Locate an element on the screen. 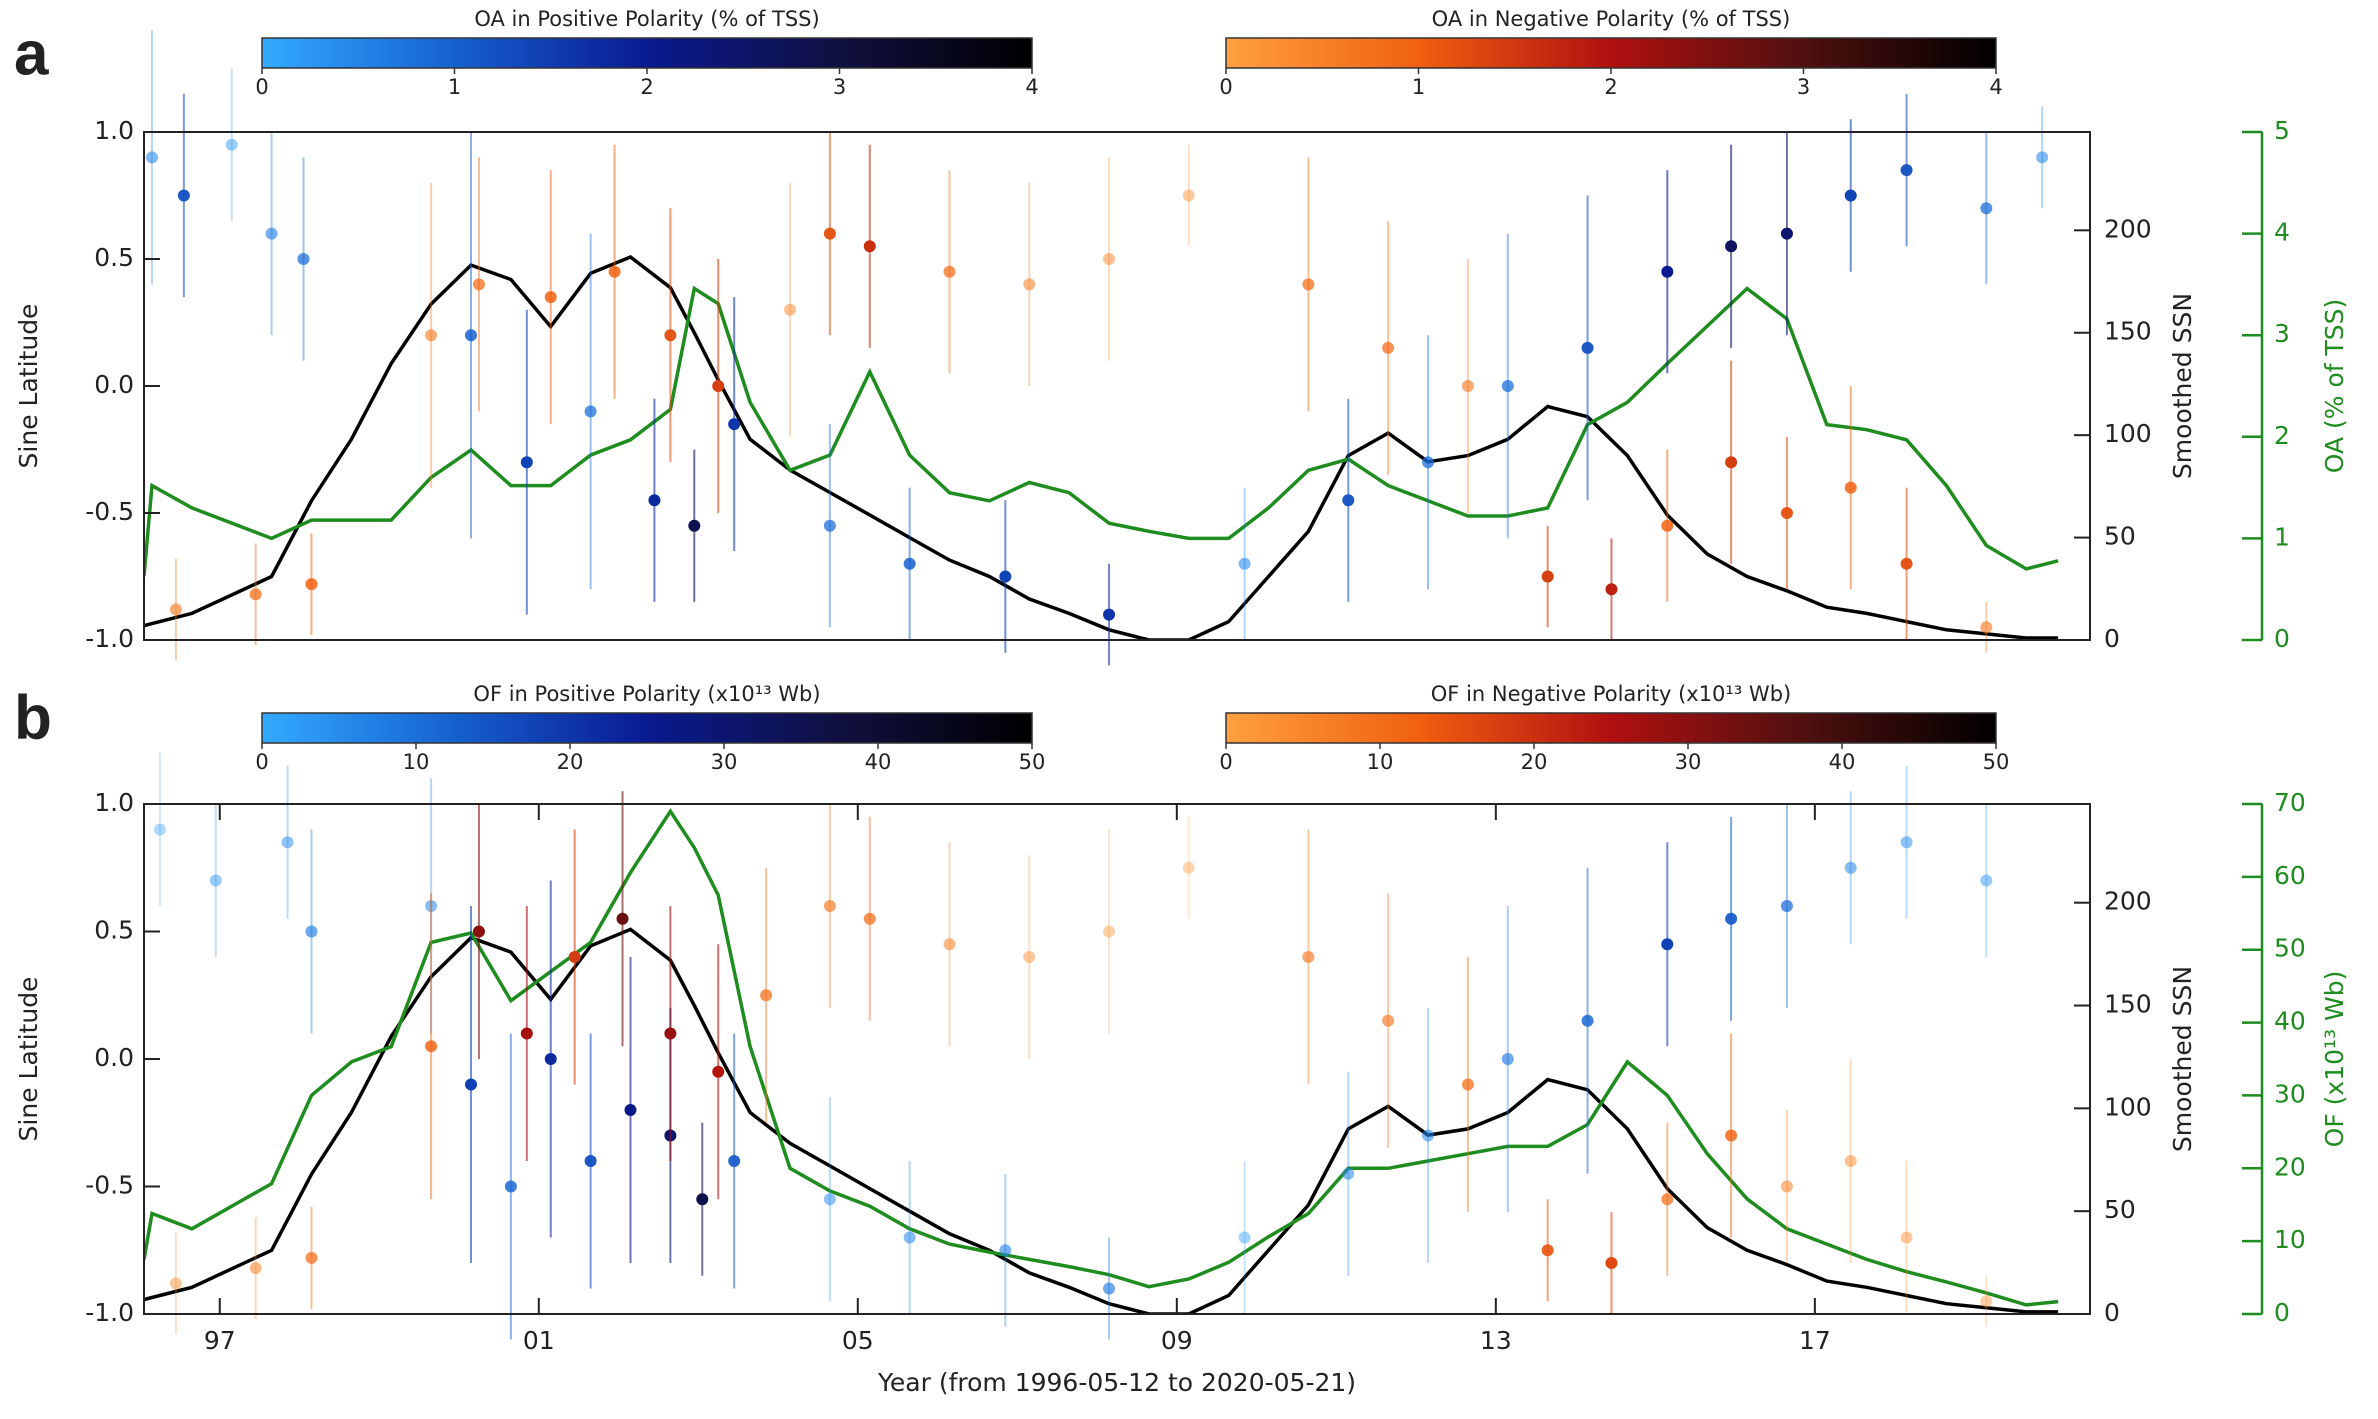 This screenshot has height=1419, width=2378. colorbar is located at coordinates (647, 53).